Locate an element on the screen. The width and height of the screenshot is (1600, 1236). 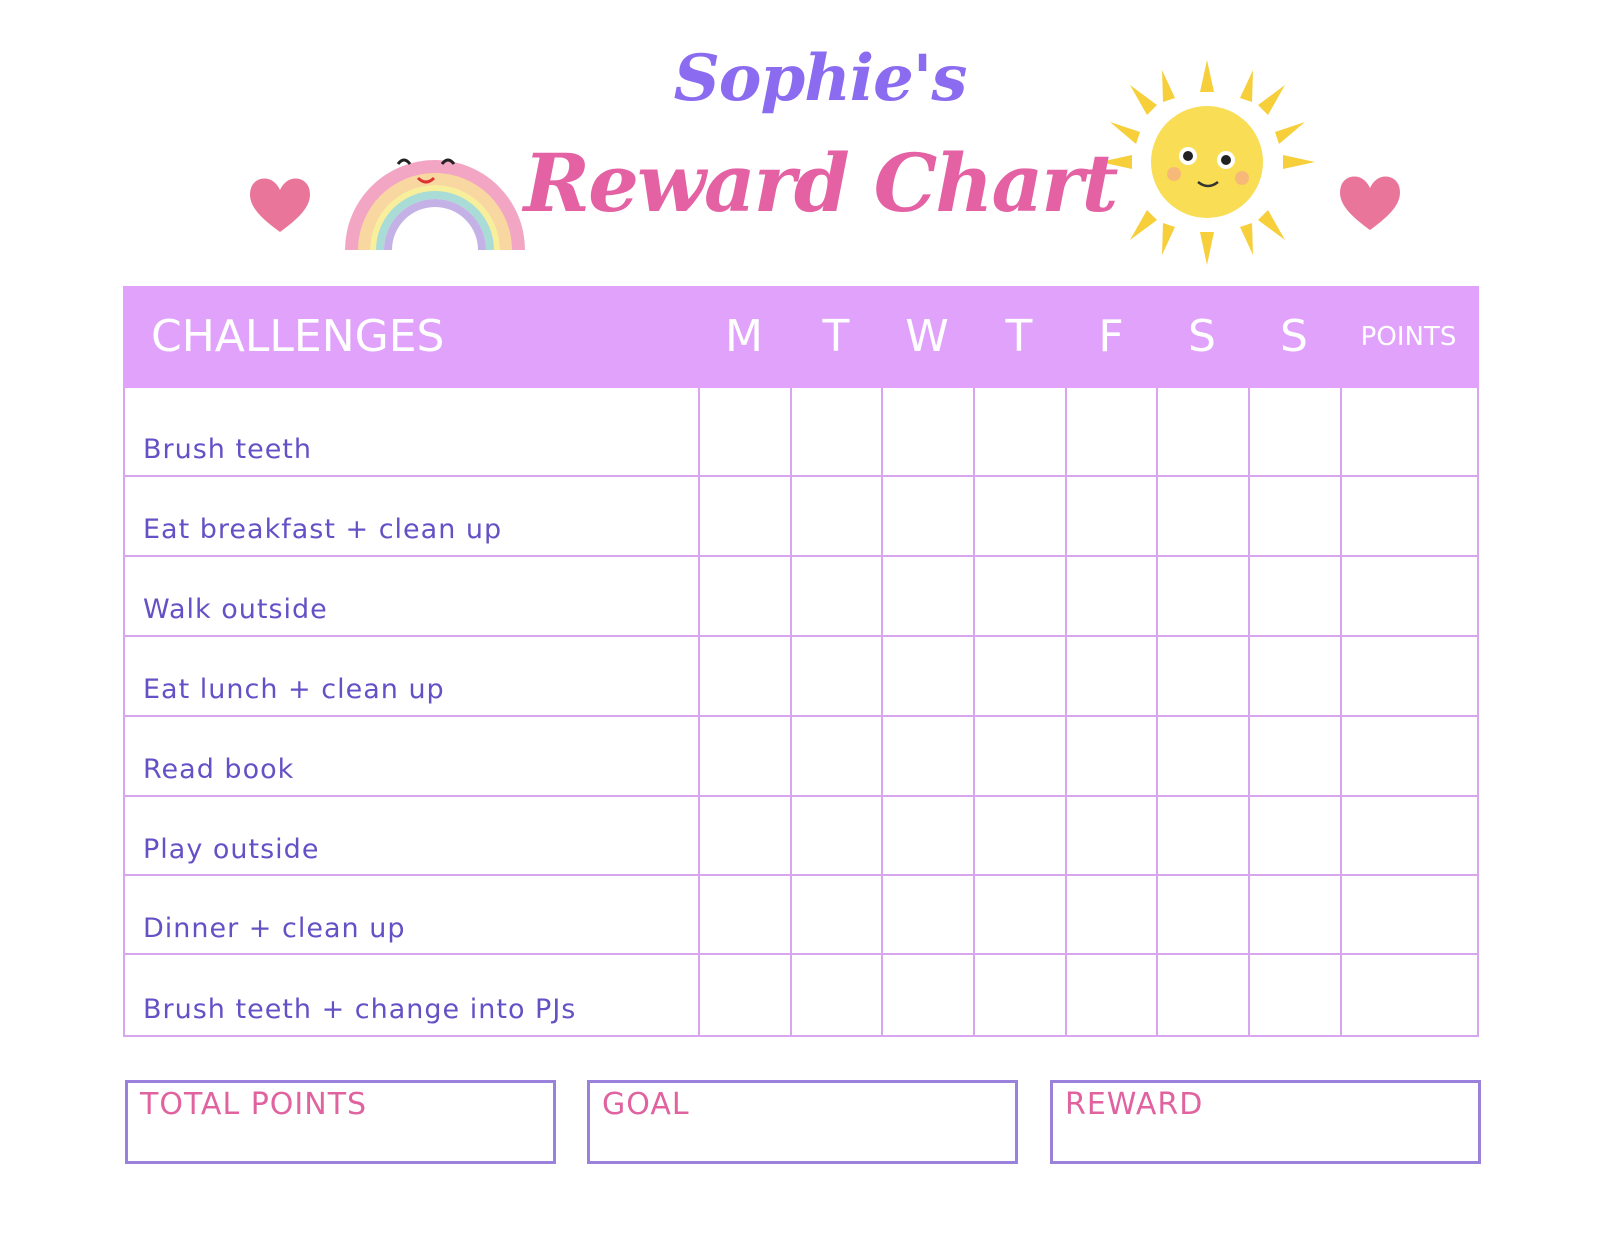
challenge-label: Play outside is located at coordinates (231, 849).